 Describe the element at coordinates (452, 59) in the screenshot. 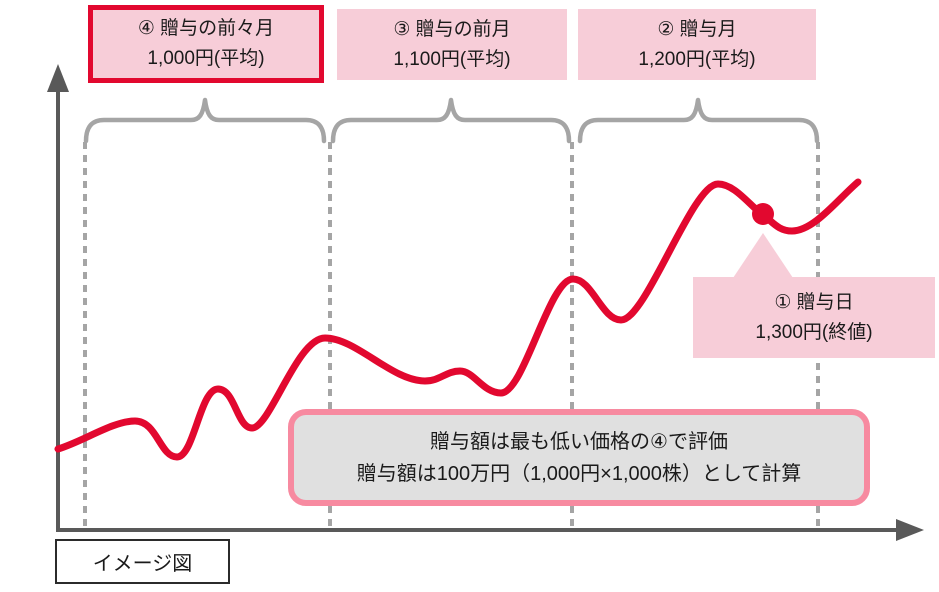

I see `period-box-3-value: 1,100円(平均)` at that location.